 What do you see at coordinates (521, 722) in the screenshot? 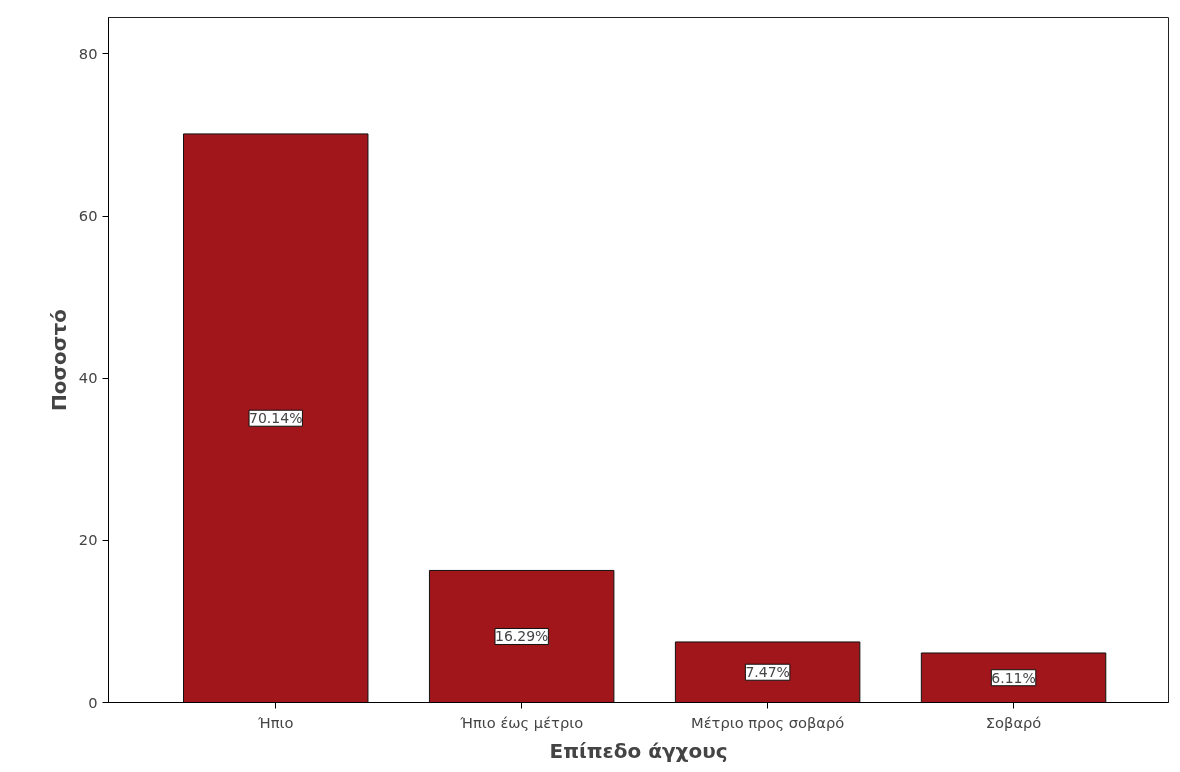
I see `x-tick-label: Ήπιο έως μέτριο` at bounding box center [521, 722].